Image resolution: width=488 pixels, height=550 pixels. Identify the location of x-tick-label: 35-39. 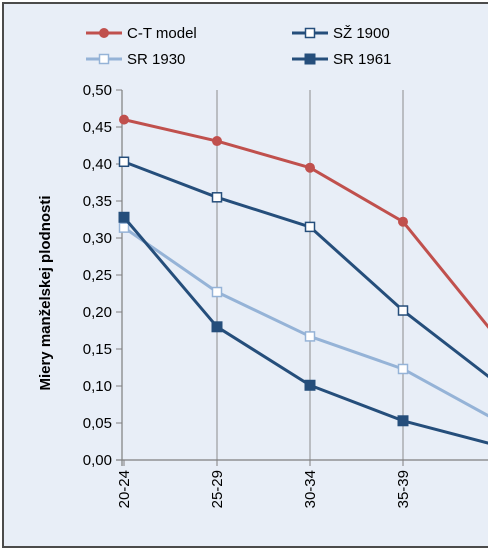
(403, 489).